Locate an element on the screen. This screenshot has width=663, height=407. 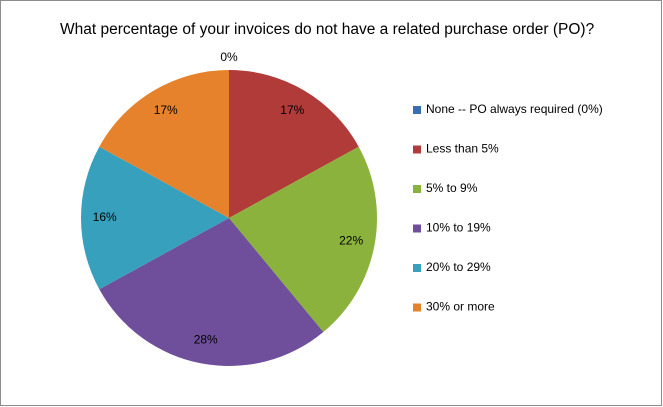
data-label: 16% is located at coordinates (105, 217).